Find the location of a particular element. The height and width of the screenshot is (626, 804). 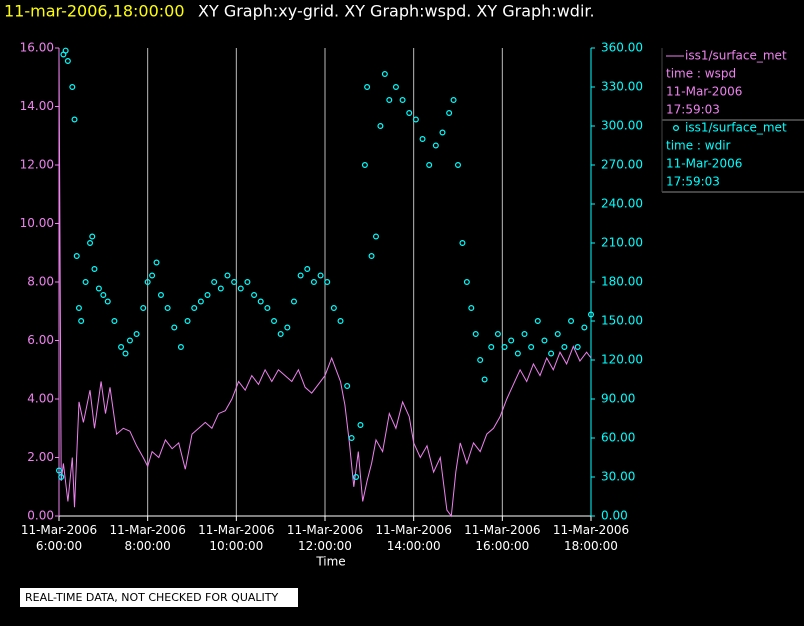

legend-detail: 17:59:03 is located at coordinates (693, 110).